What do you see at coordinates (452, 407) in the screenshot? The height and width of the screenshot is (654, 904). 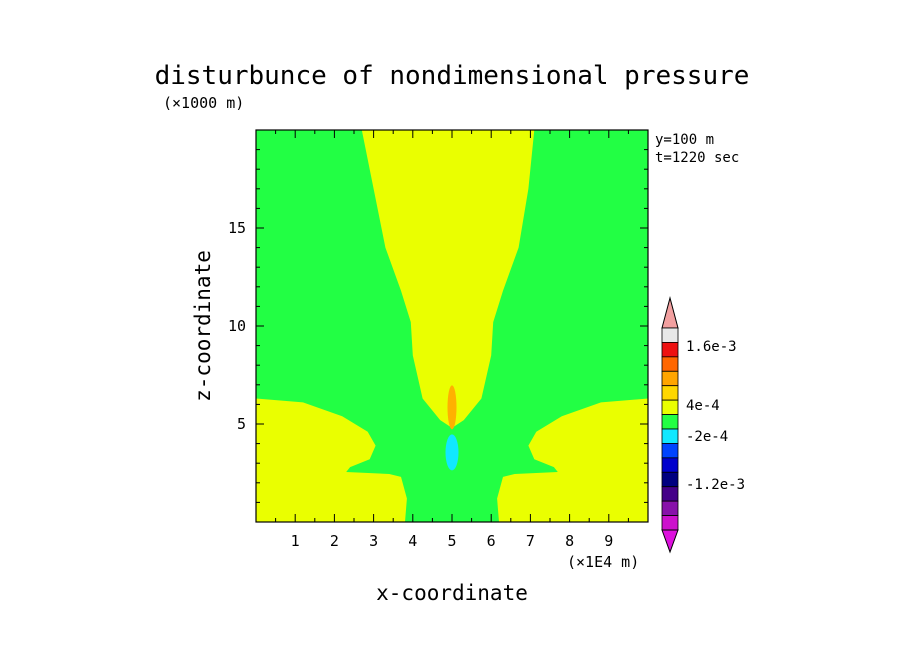 I see `max-core-region` at bounding box center [452, 407].